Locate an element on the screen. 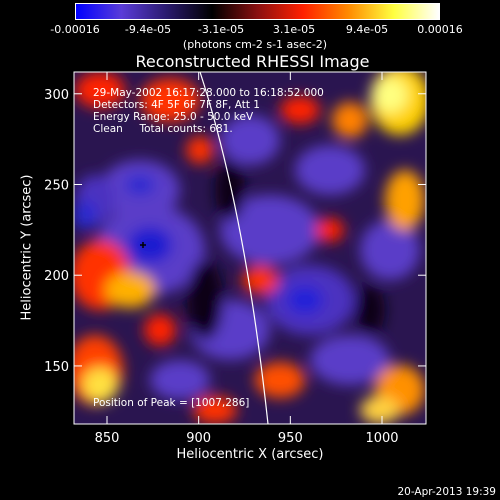  x-tick-label: 850 is located at coordinates (107, 438).